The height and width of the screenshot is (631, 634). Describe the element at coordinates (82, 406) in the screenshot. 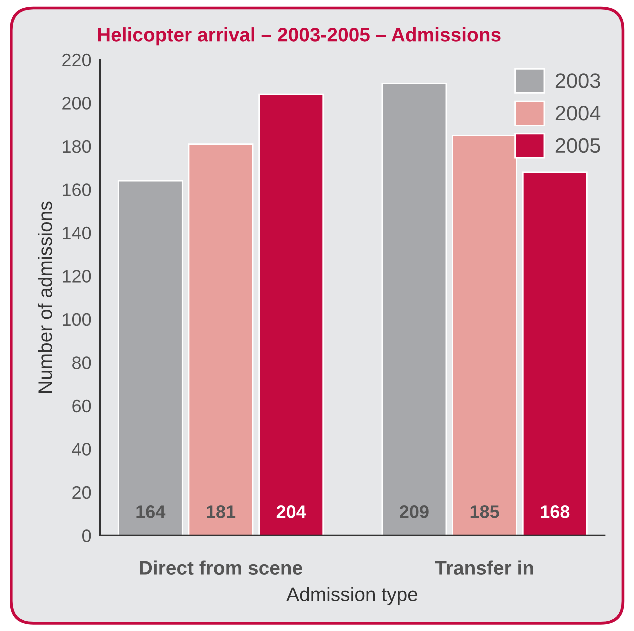

I see `y-tick-label: 60` at that location.